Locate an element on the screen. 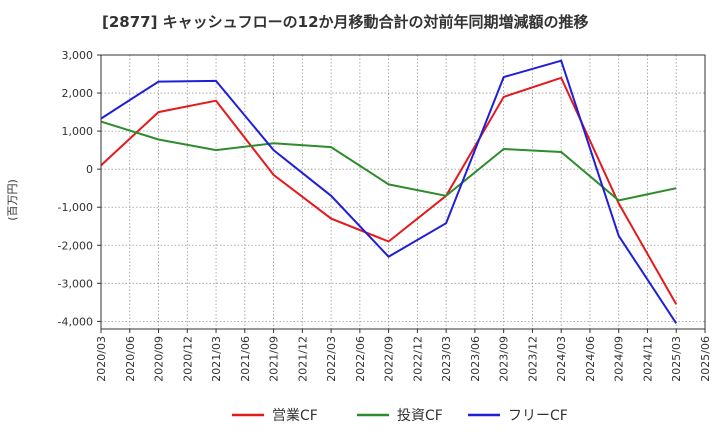  legend-label-0: 営業CF is located at coordinates (295, 416).